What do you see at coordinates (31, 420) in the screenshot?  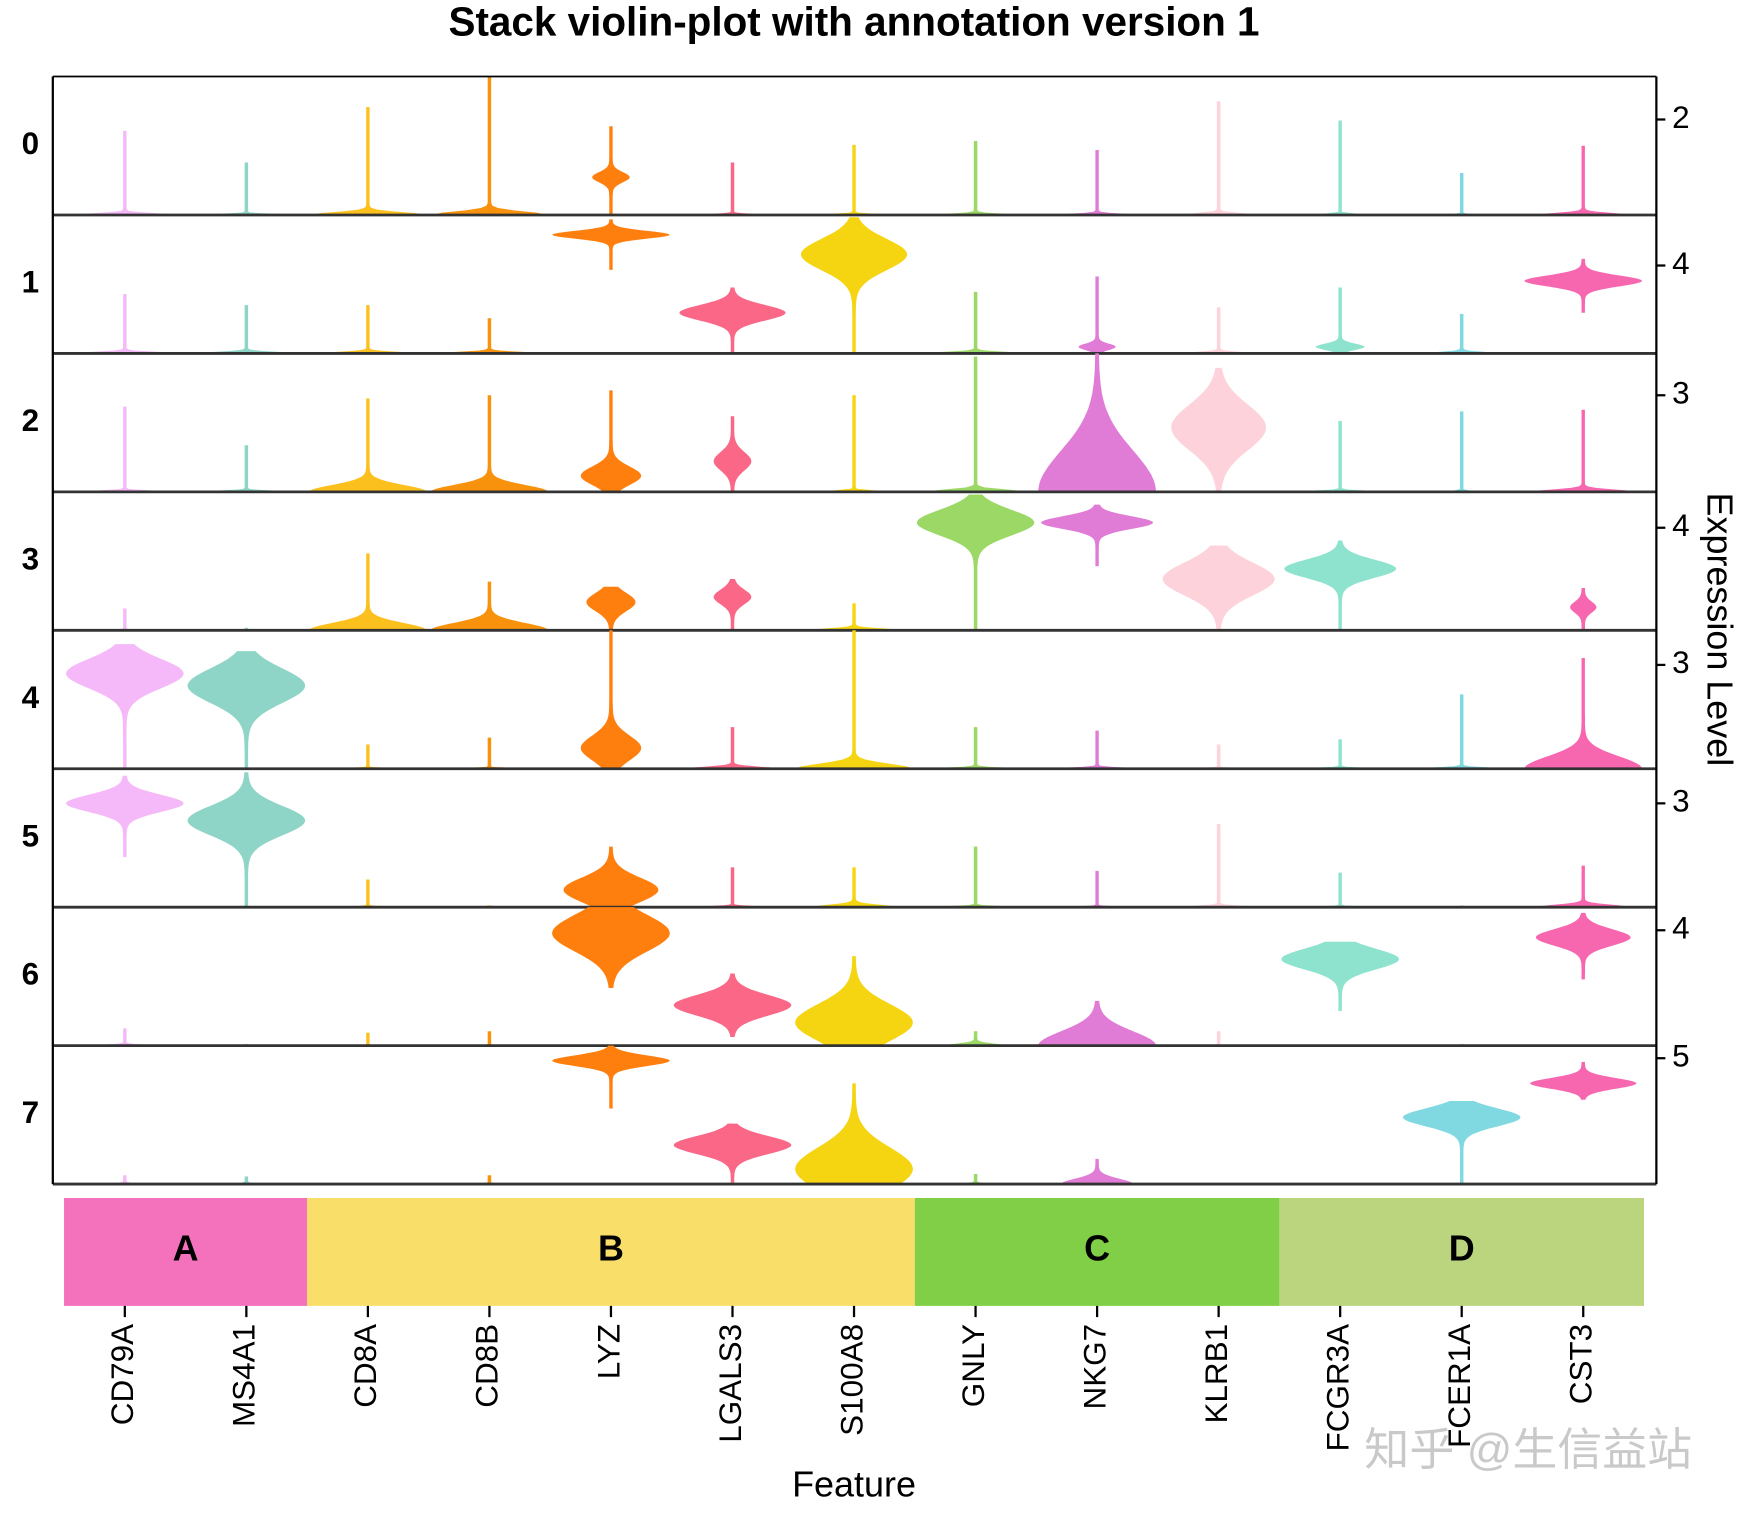 I see `row-label: 2` at bounding box center [31, 420].